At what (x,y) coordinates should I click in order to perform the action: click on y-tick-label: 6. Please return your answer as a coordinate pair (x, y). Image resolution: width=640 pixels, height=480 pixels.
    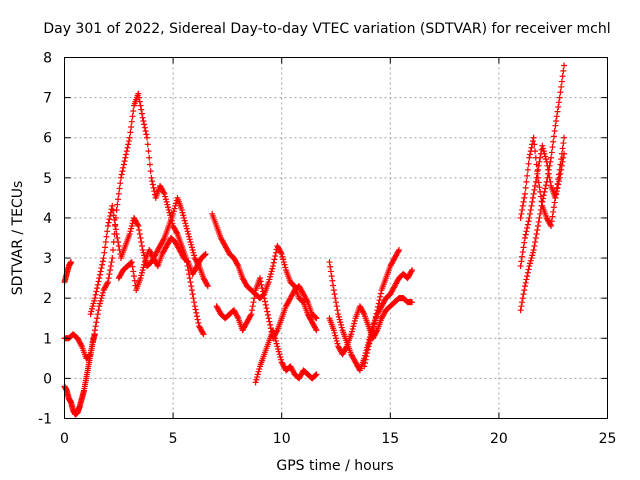
    Looking at the image, I should click on (47, 139).